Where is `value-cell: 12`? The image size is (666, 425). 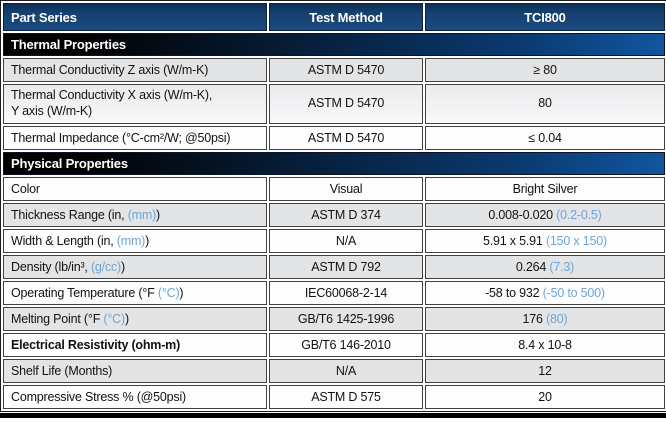 value-cell: 12 is located at coordinates (545, 371).